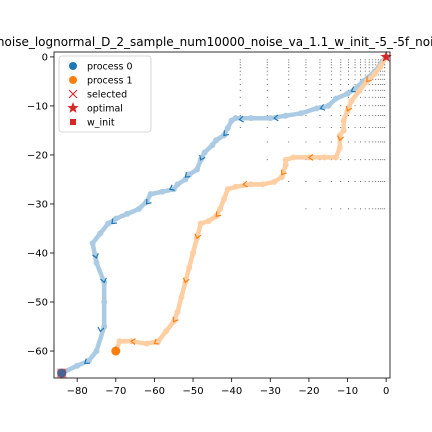  Describe the element at coordinates (92, 123) in the screenshot. I see `legend-item: w_init` at that location.